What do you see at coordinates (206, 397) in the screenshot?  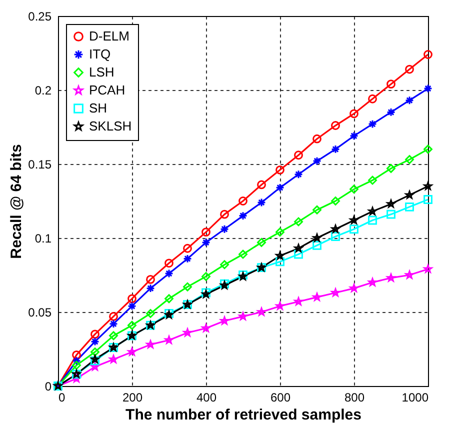 I see `x-tick-label: 400` at bounding box center [206, 397].